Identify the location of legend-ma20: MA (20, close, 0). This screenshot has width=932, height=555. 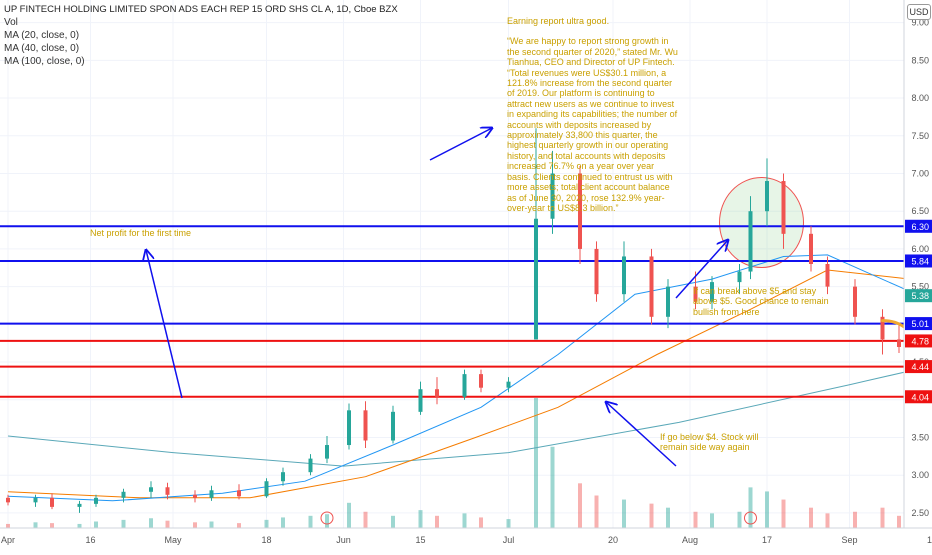
(201, 35).